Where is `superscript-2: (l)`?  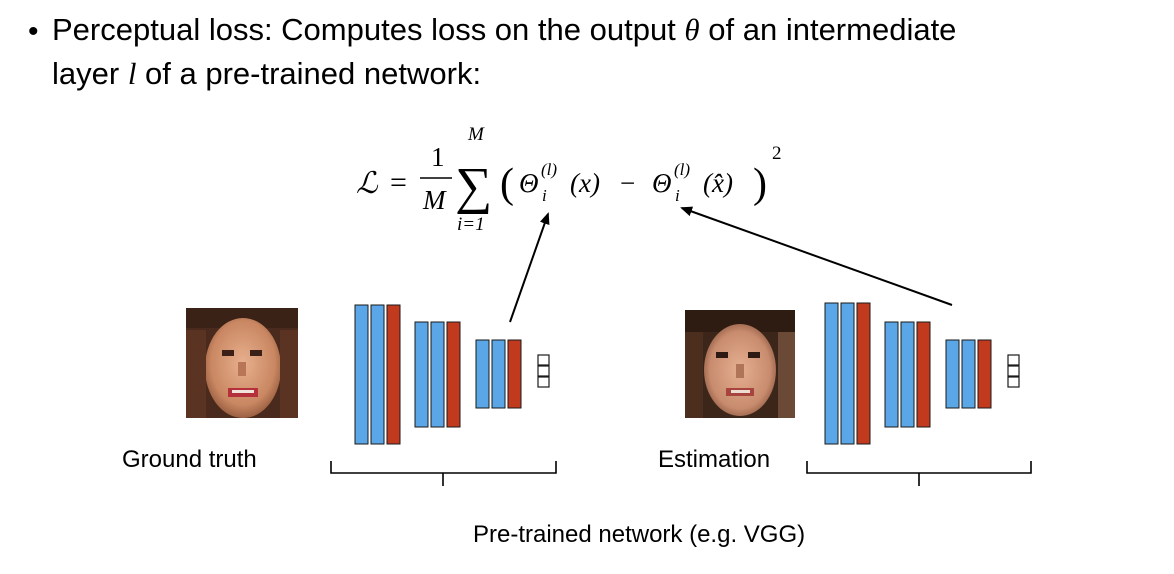 superscript-2: (l) is located at coordinates (682, 169).